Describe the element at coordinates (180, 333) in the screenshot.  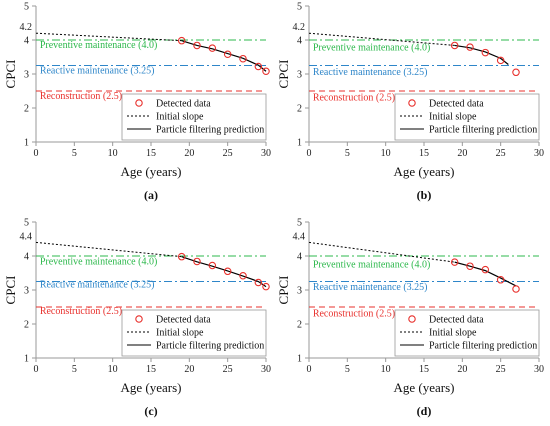
I see `legend-label: Initial slope` at that location.